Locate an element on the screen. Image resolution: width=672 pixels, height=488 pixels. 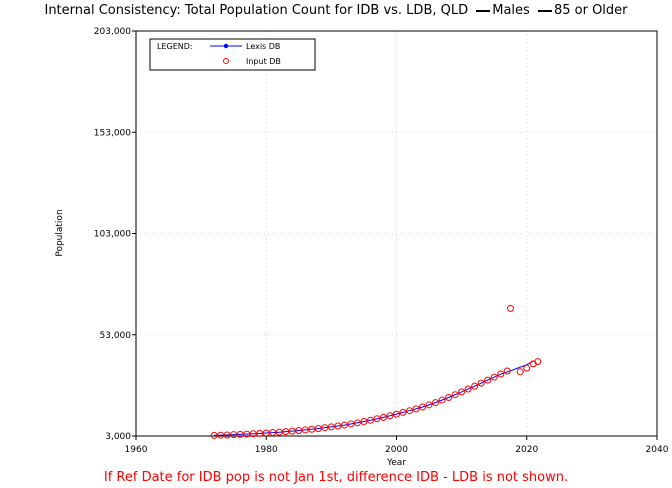
chart-title-part2: Males is located at coordinates (511, 10).